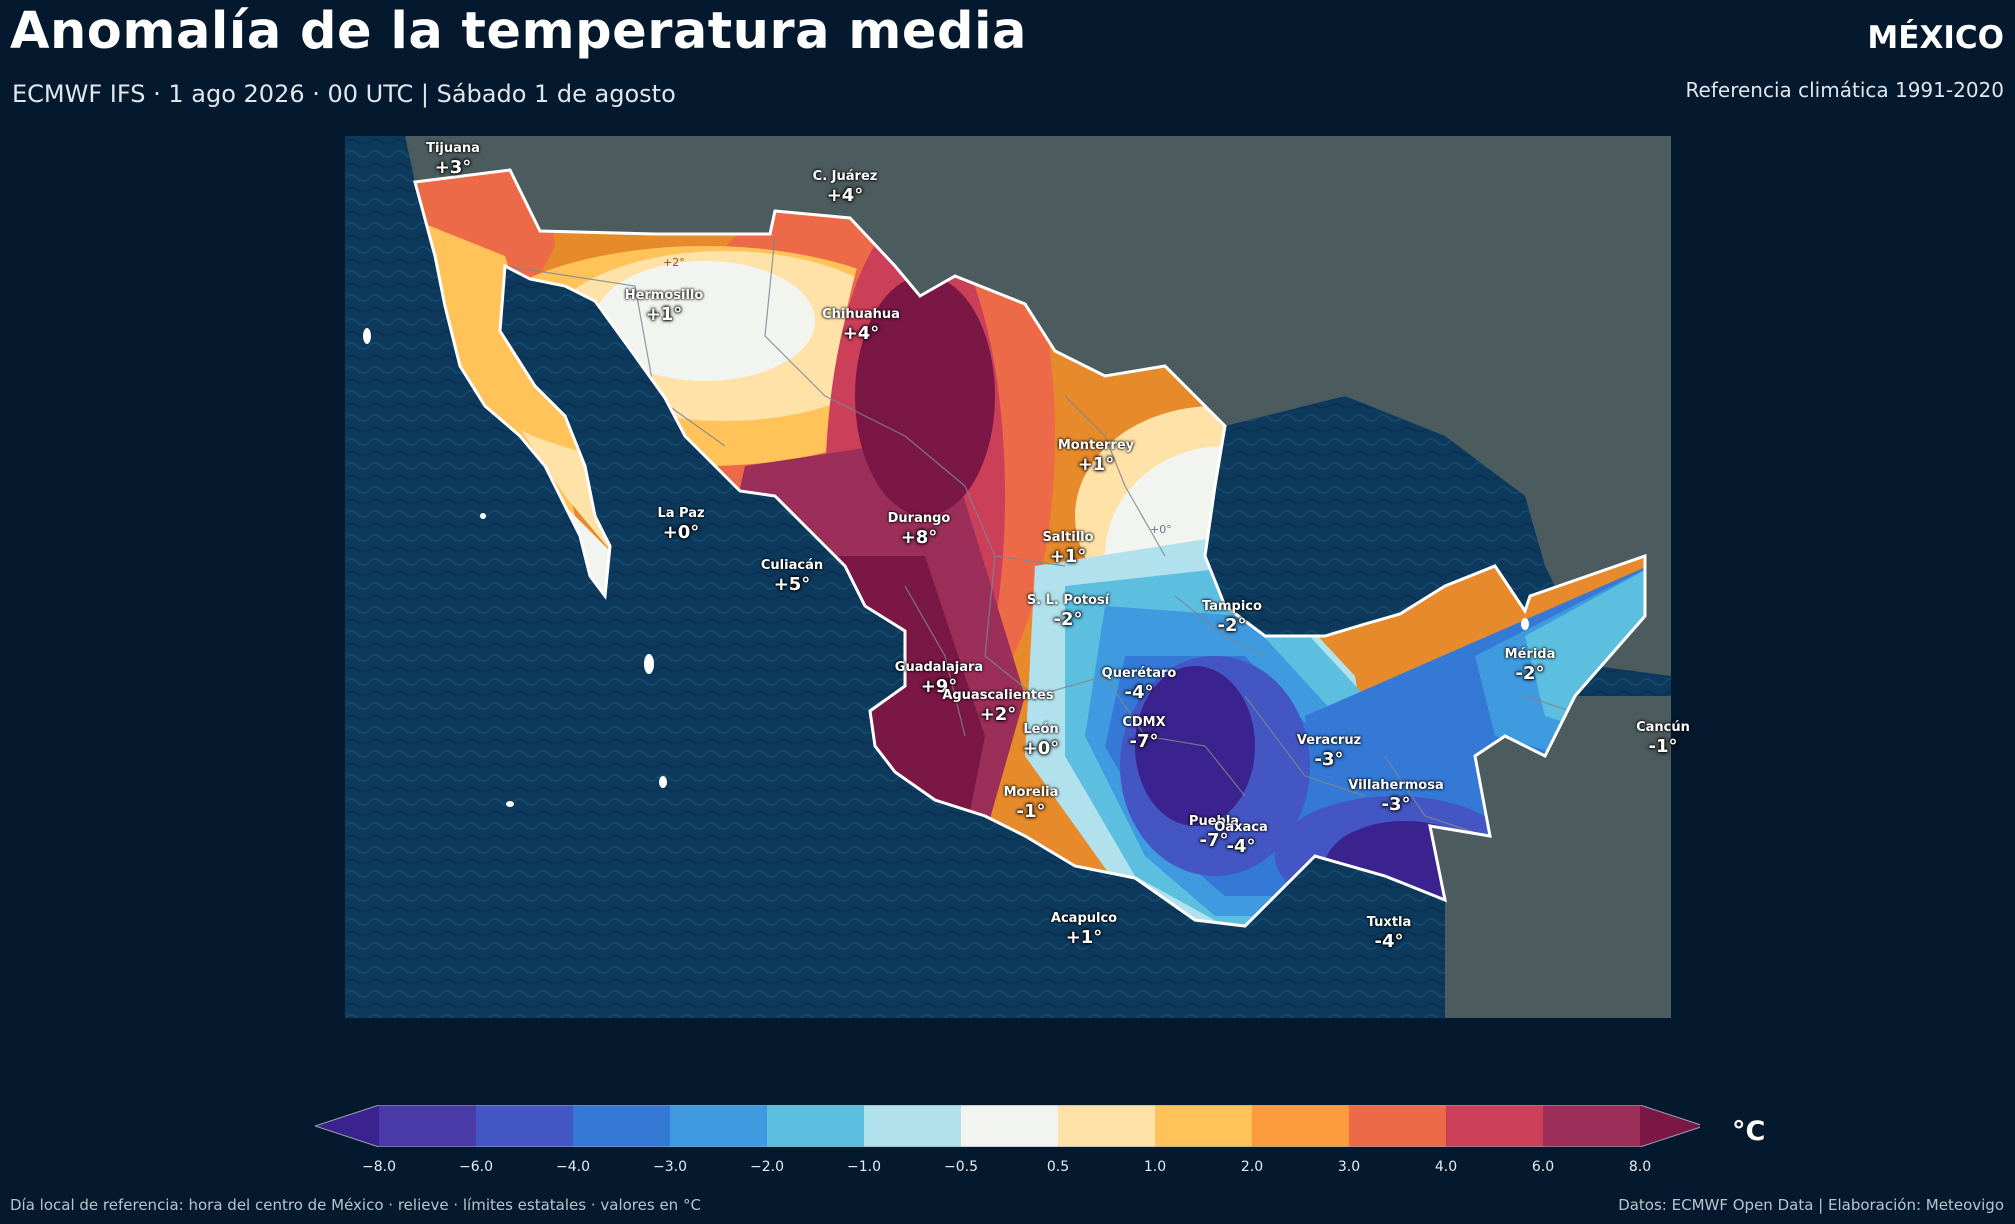 The width and height of the screenshot is (2015, 1224). Describe the element at coordinates (1550, 857) in the screenshot. I see `central-america-land` at that location.